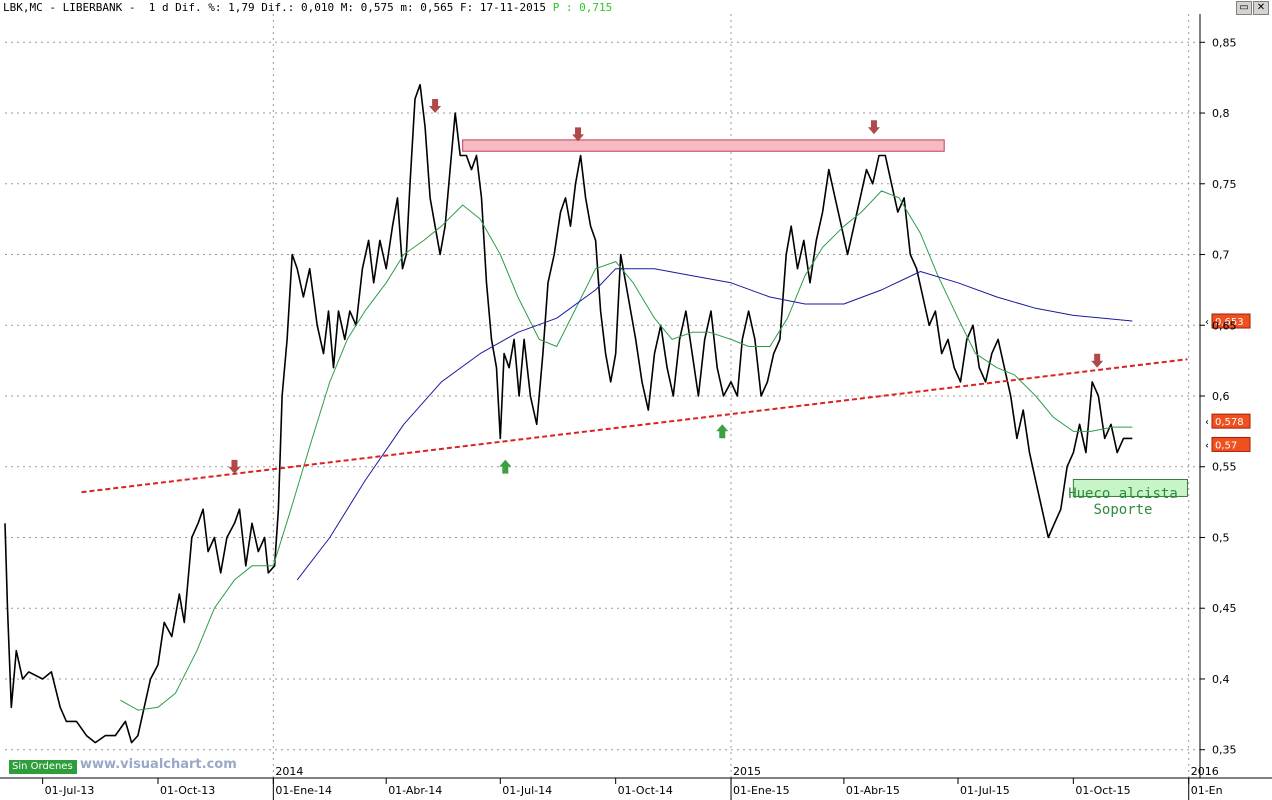 Image resolution: width=1272 pixels, height=800 pixels. Describe the element at coordinates (985, 790) in the screenshot. I see `x-tick-label: 01-Jul-15` at that location.